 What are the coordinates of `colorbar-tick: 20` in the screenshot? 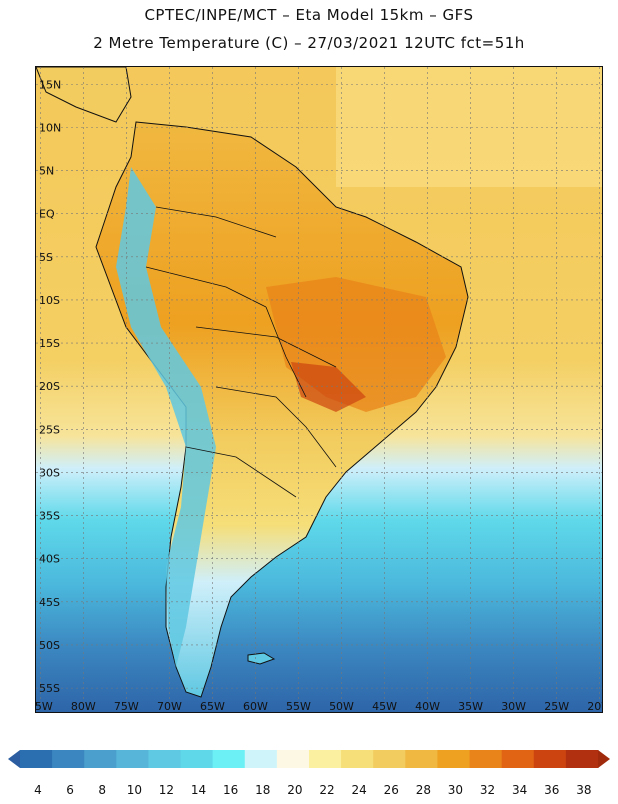 It's located at (294, 790).